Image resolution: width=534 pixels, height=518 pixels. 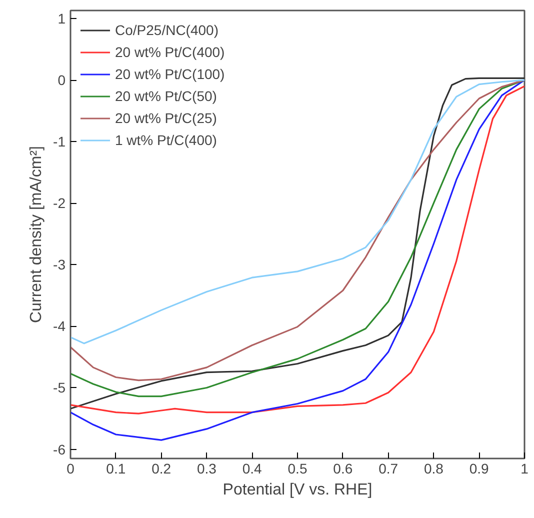 What do you see at coordinates (162, 468) in the screenshot?
I see `x-tick-label: 0.2` at bounding box center [162, 468].